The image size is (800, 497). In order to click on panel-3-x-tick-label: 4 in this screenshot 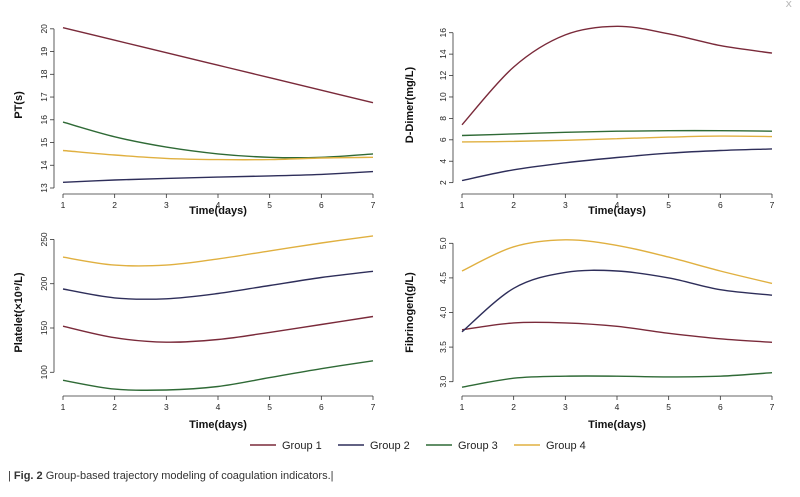, I will do `click(218, 407)`.